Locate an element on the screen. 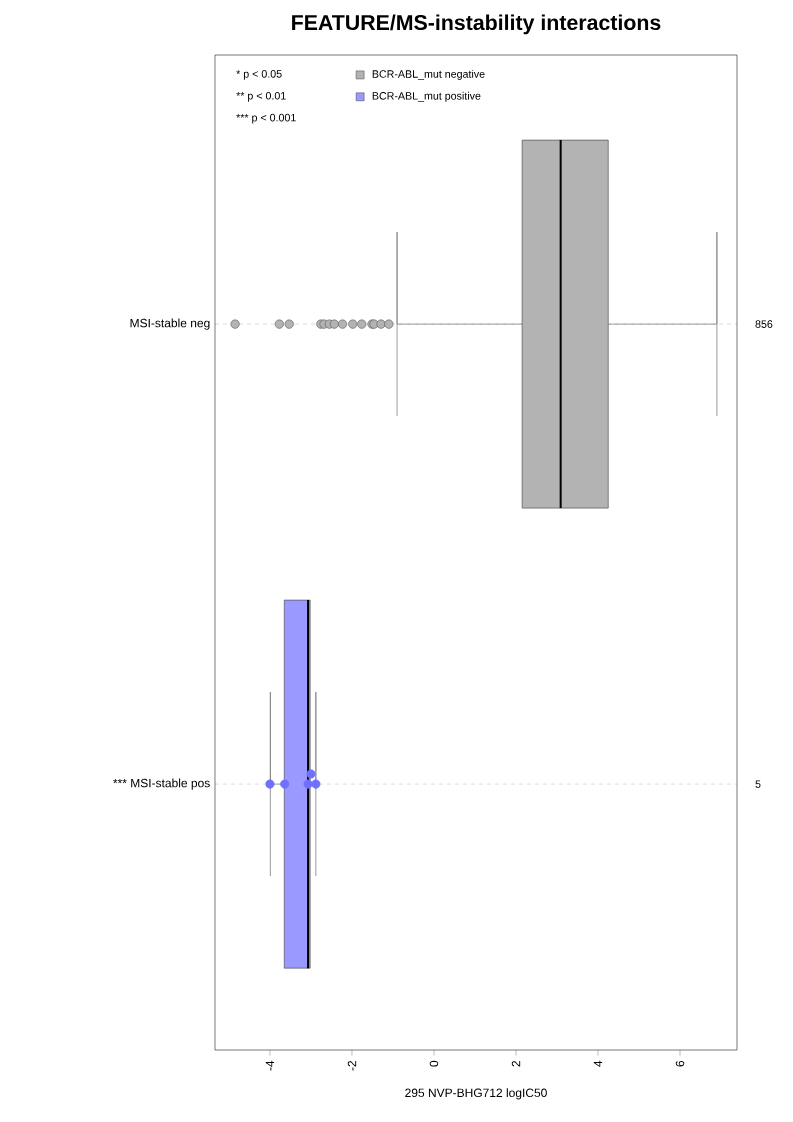  chart-title: FEATURE/MS-instability interactions is located at coordinates (476, 24).